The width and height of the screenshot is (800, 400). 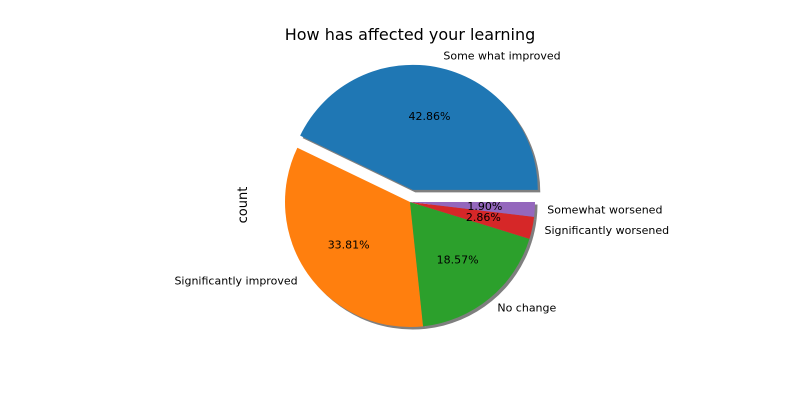 I want to click on slice-label-some-what-improved: Some what improved, so click(x=501, y=55).